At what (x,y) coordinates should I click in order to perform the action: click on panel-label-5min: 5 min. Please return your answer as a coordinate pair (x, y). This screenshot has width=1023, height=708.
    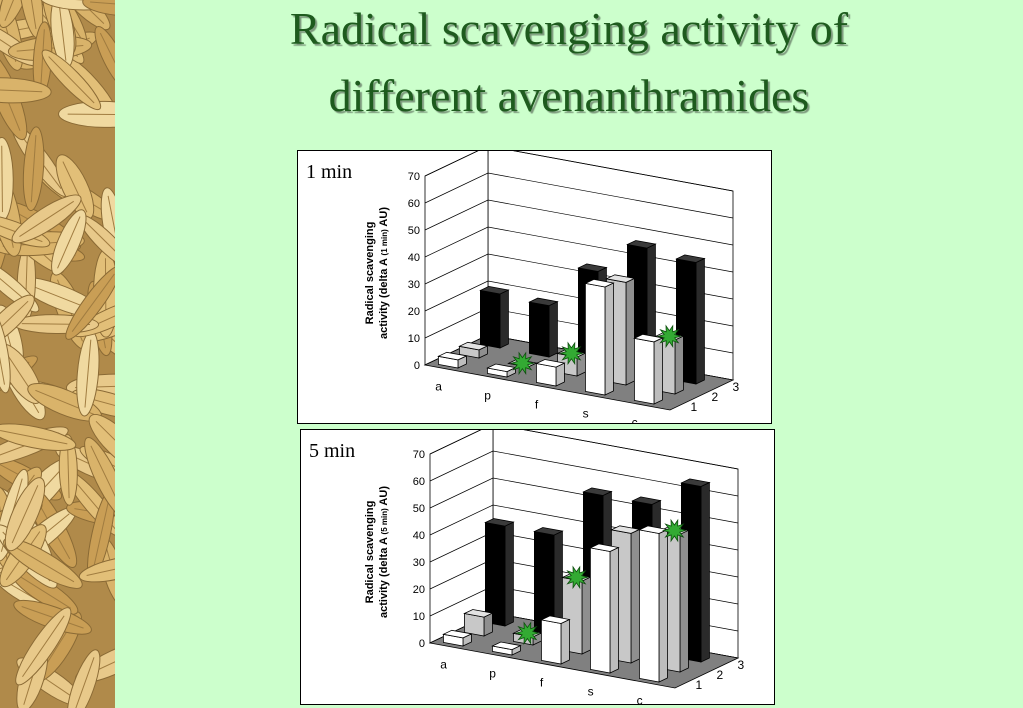
    Looking at the image, I should click on (332, 451).